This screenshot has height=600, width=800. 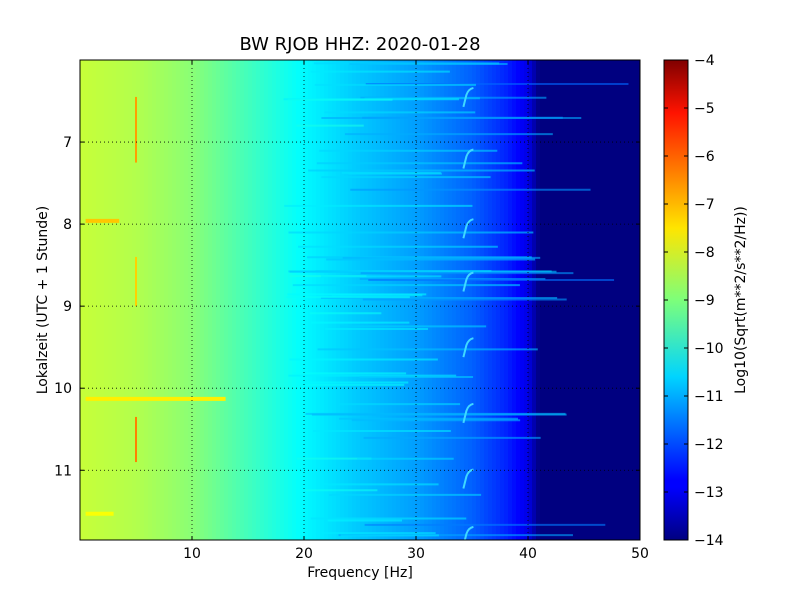 I want to click on y-axis-label: Lokalzeit (UTC + 1 Stunde), so click(x=43, y=300).